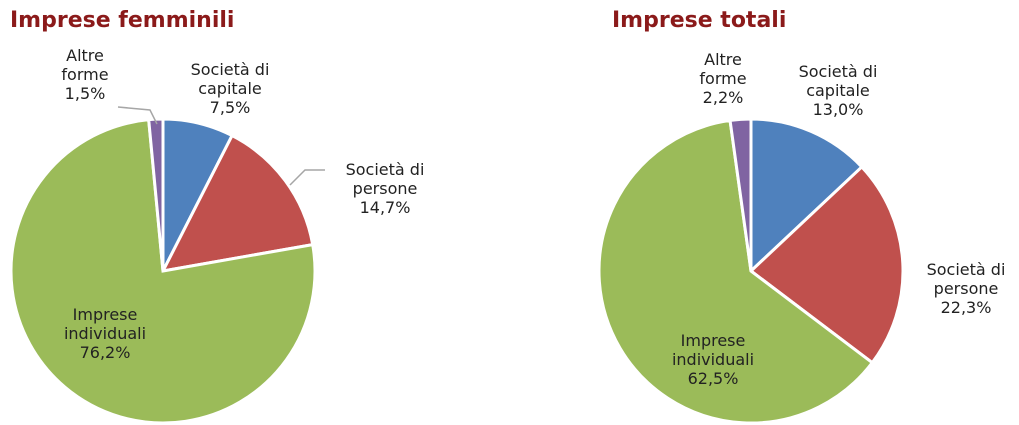 This screenshot has height=425, width=1019. What do you see at coordinates (699, 20) in the screenshot?
I see `chart-title: Imprese totali` at bounding box center [699, 20].